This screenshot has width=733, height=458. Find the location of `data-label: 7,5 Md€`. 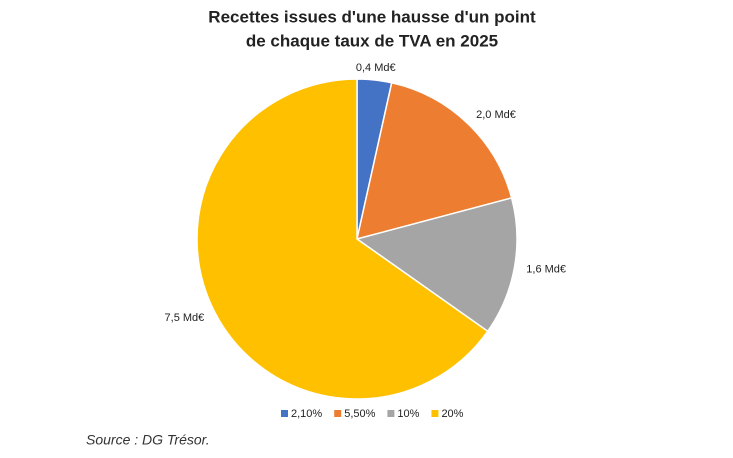

data-label: 7,5 Md€ is located at coordinates (185, 318).